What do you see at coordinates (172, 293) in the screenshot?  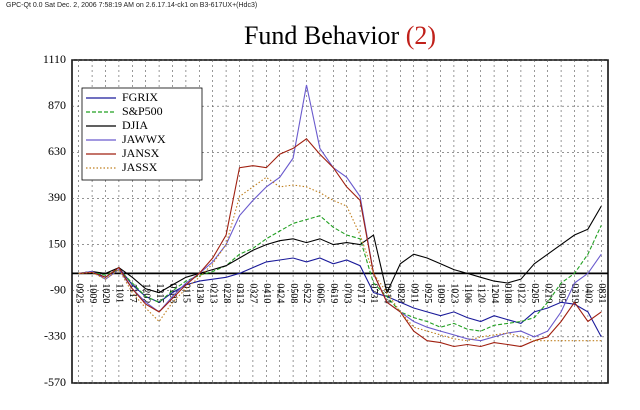 I see `x-tick-label: 0103` at bounding box center [172, 293].